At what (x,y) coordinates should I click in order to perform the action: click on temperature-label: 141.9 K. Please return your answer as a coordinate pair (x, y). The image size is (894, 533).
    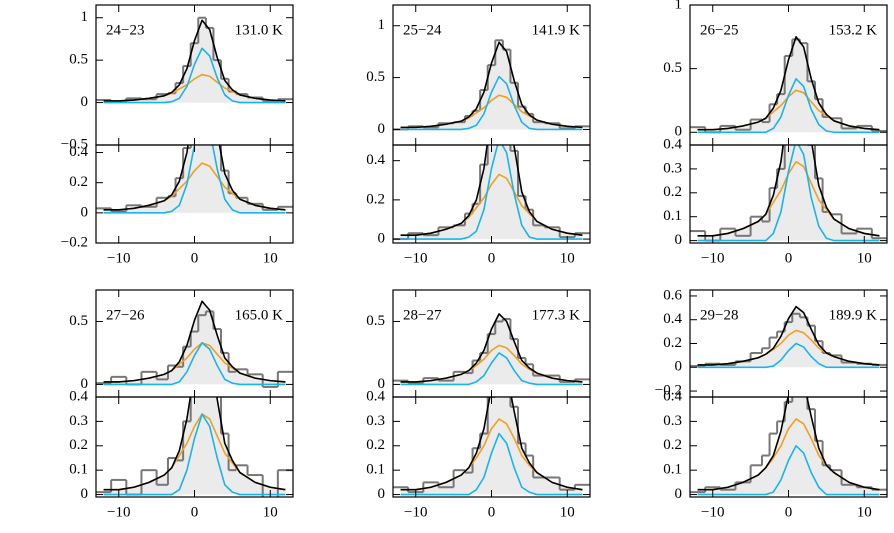
    Looking at the image, I should click on (556, 30).